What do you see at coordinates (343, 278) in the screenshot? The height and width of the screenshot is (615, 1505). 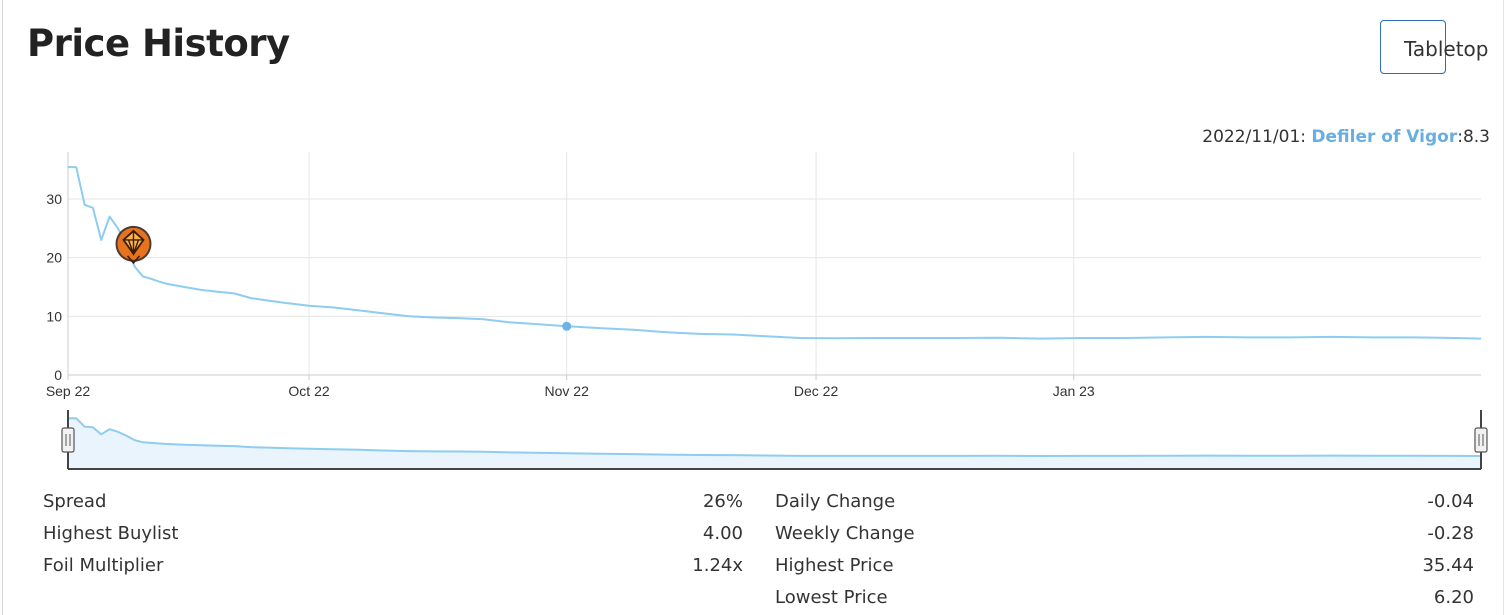 I see `chart-markers` at bounding box center [343, 278].